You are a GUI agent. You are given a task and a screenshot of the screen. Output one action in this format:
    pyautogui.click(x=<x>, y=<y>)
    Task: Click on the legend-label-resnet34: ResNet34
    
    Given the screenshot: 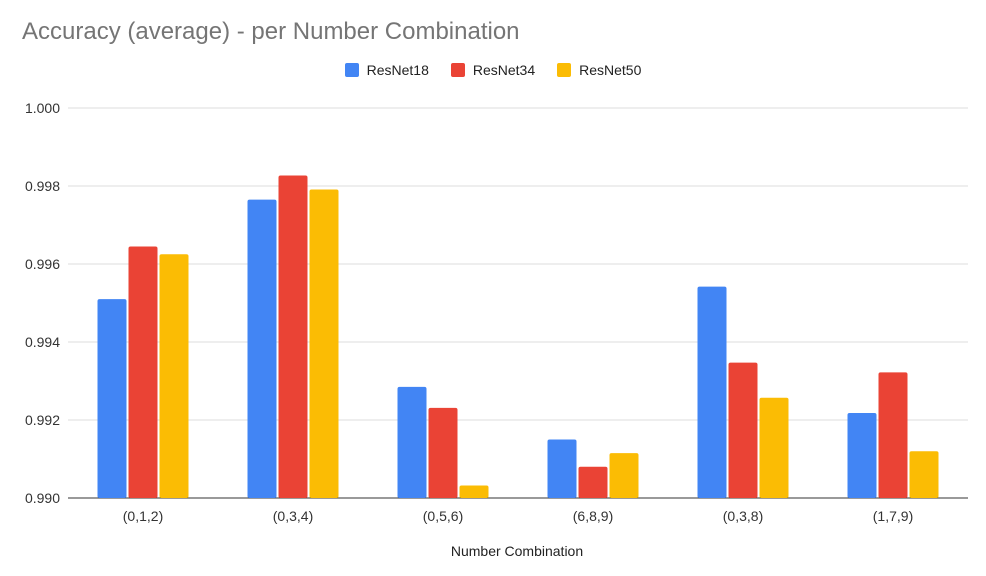 What is the action you would take?
    pyautogui.click(x=504, y=70)
    